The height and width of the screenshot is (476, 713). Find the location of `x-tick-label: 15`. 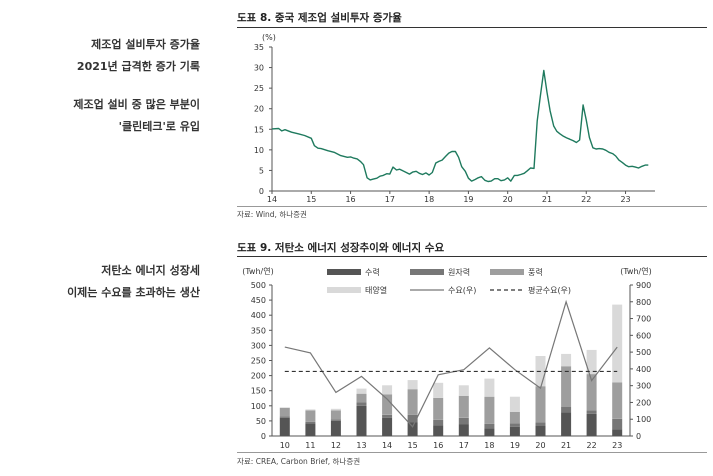

x-tick-label: 15 is located at coordinates (413, 445).